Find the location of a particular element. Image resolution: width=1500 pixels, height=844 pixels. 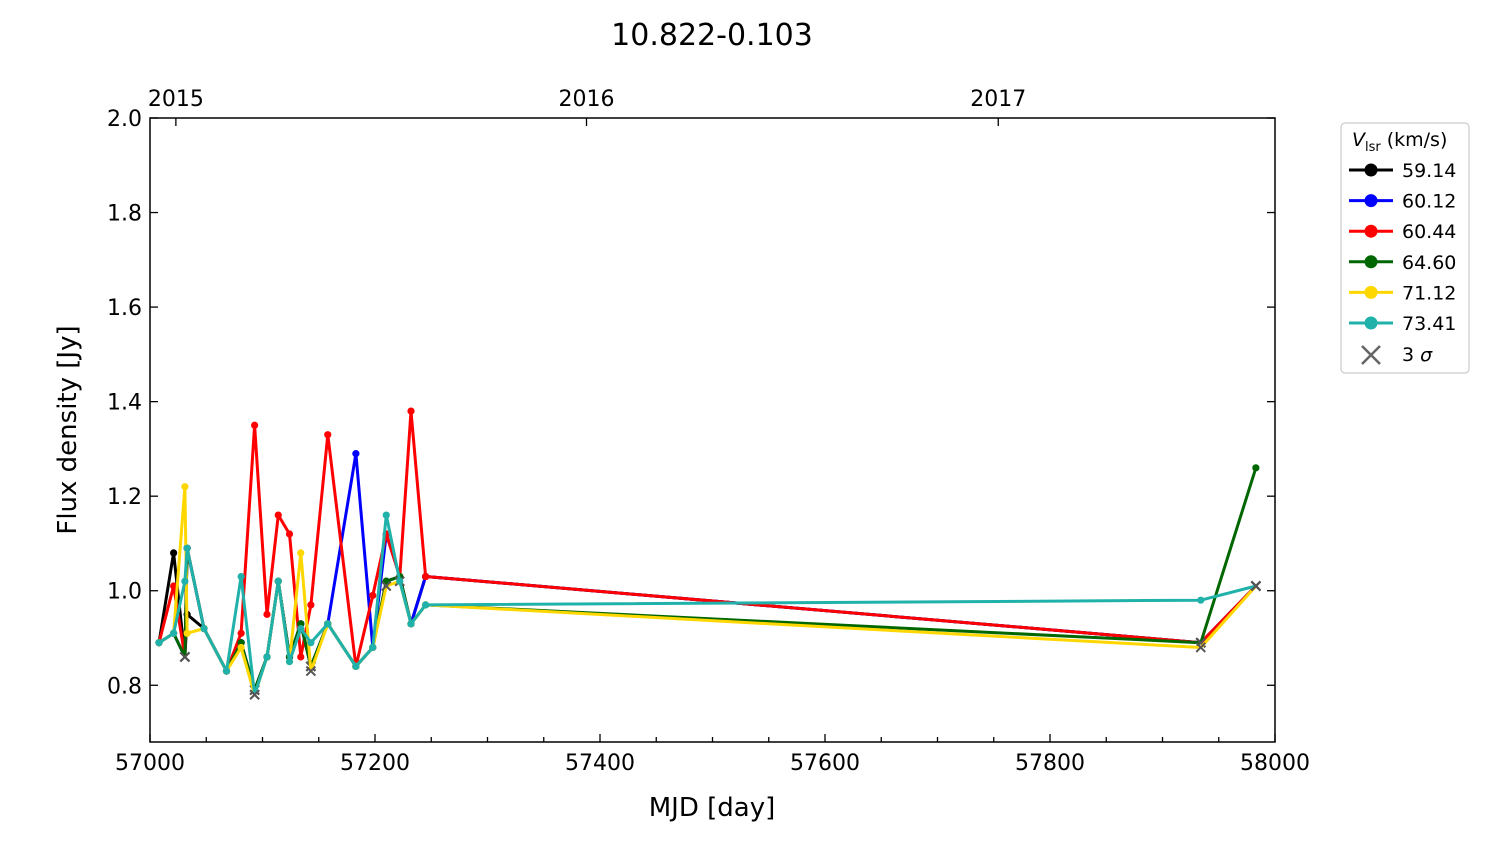

x-tick-label: 57600 is located at coordinates (825, 763).